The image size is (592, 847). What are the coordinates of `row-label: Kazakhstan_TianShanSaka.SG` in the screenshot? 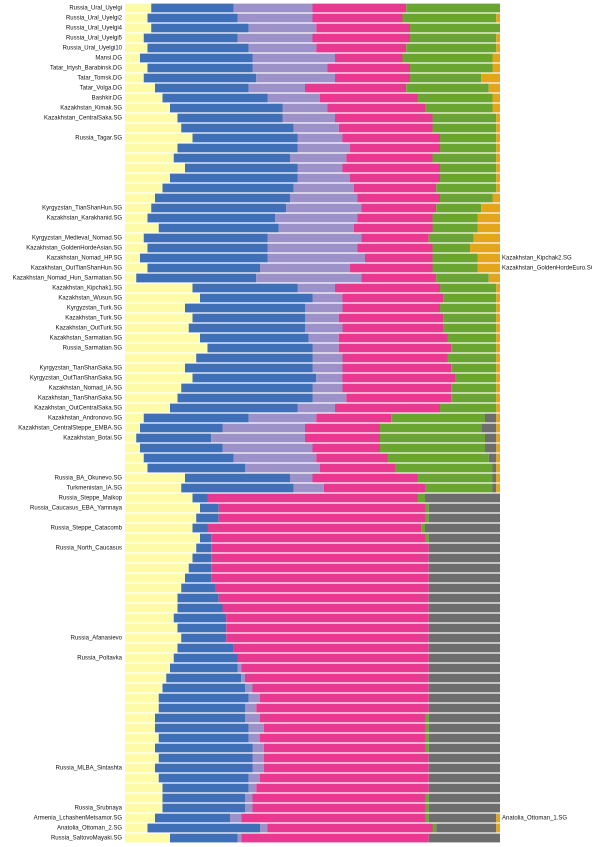 It's located at (80, 399).